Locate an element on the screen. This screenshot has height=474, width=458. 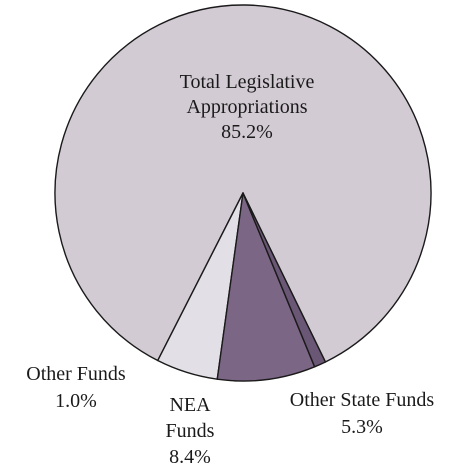
label-nea-funds-line-2: Funds is located at coordinates (190, 431).